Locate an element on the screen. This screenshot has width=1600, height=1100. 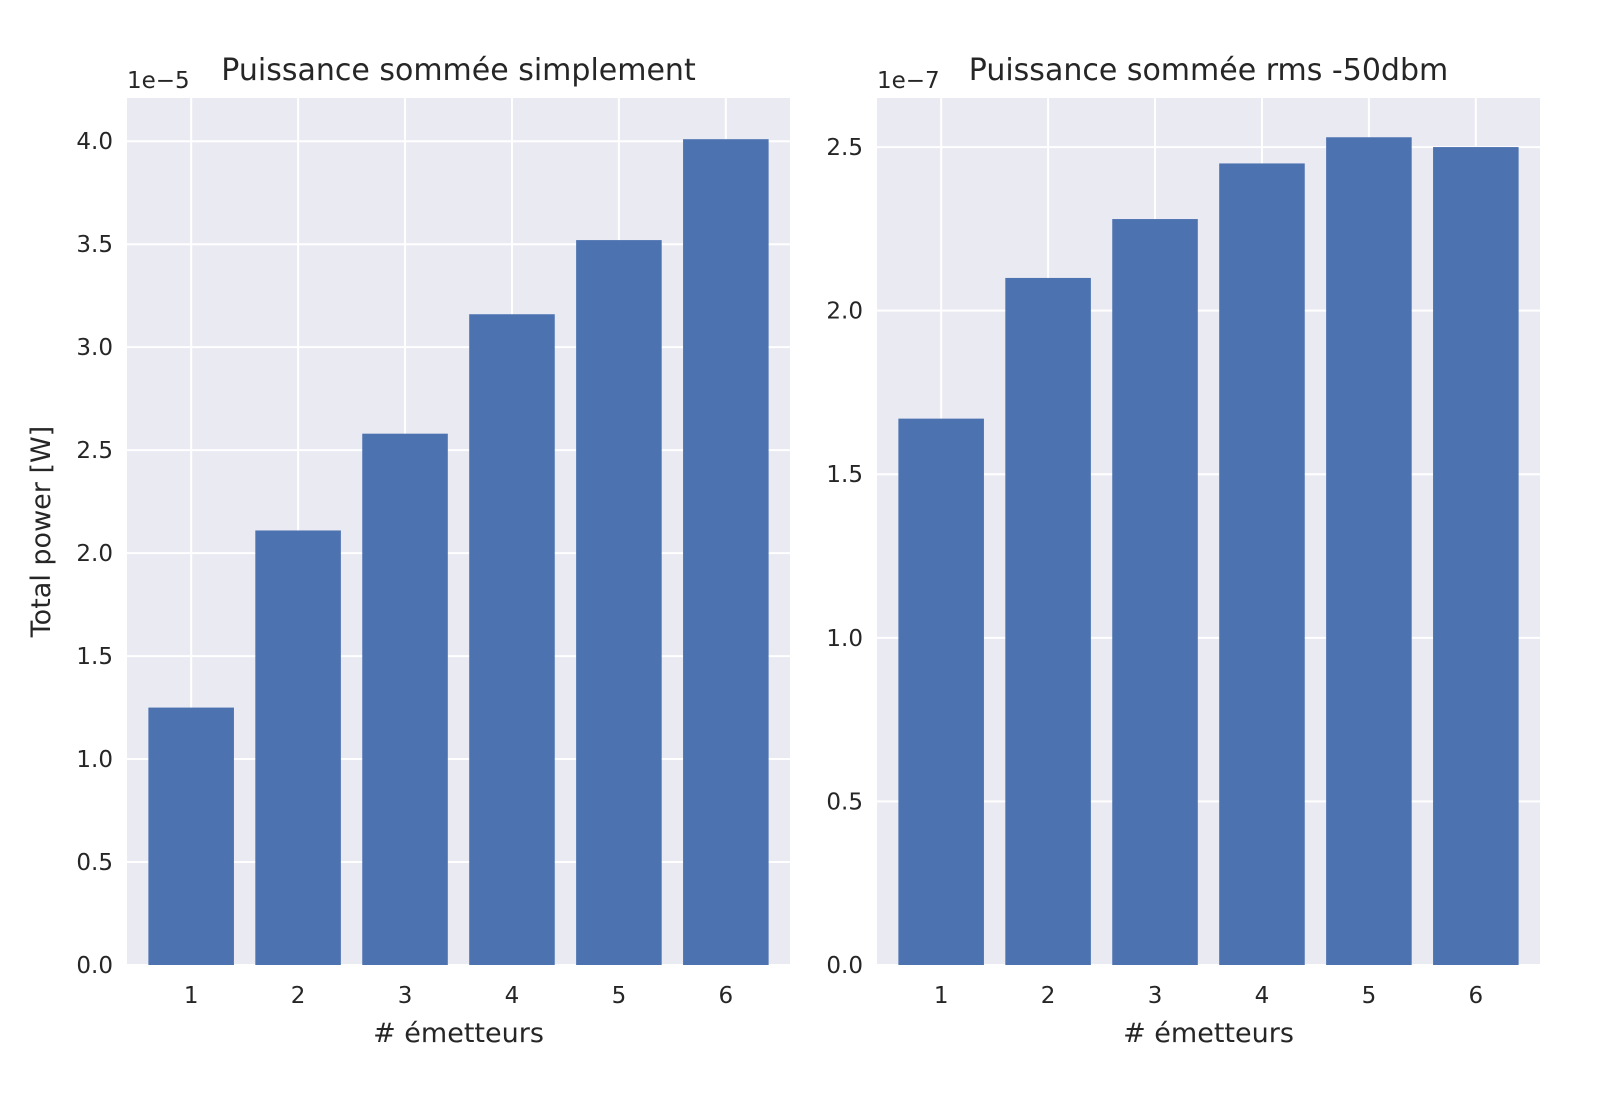
y-offset-label: 1e−7 is located at coordinates (908, 81).